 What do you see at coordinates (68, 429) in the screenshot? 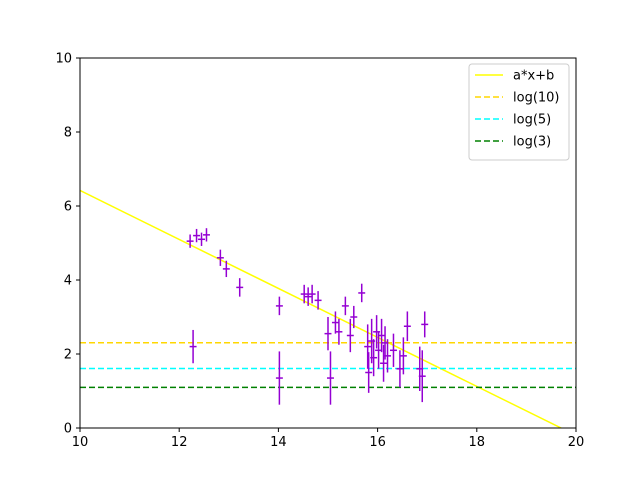
I see `y-tick-label: 0` at bounding box center [68, 429].